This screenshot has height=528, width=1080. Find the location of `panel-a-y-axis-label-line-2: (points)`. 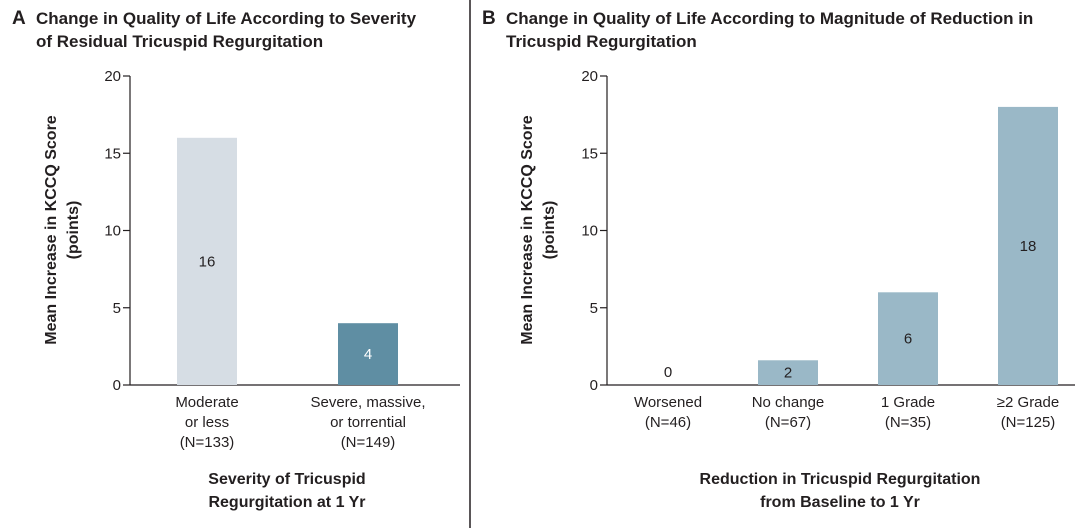

panel-a-y-axis-label-line-2: (points) is located at coordinates (73, 230).